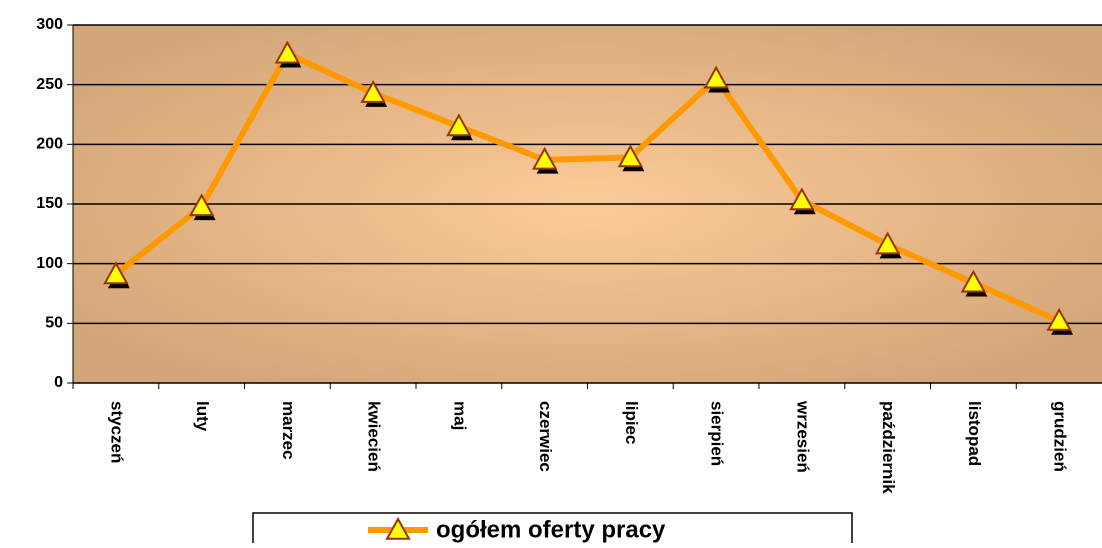  I want to click on x-tick-label: marzec, so click(288, 430).